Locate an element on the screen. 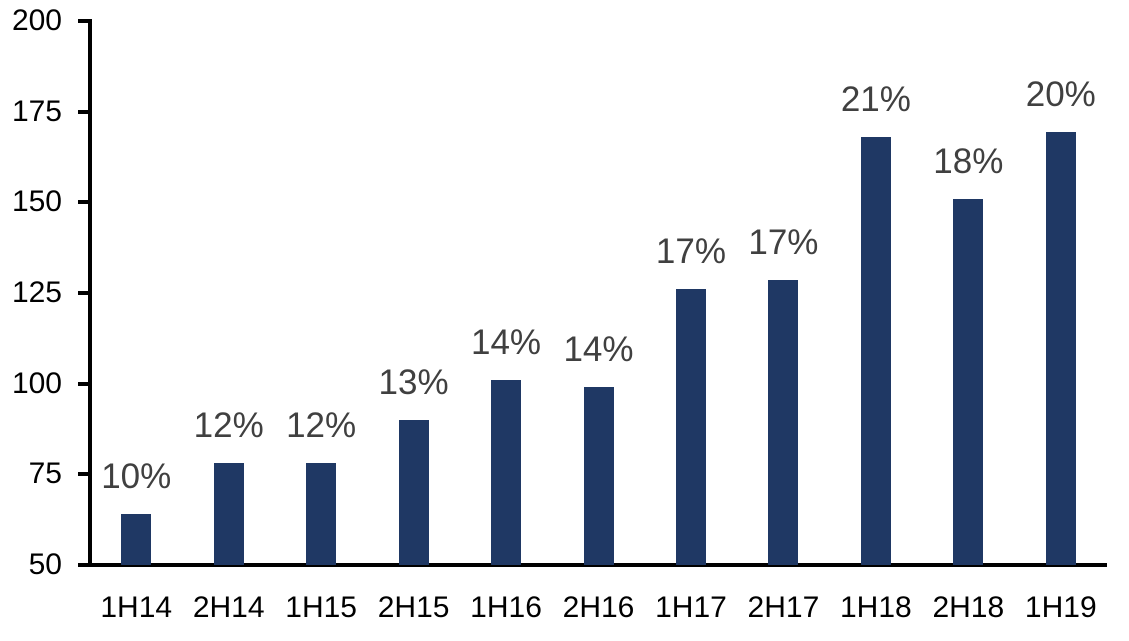 The height and width of the screenshot is (641, 1129). y-axis-line is located at coordinates (90, 293).